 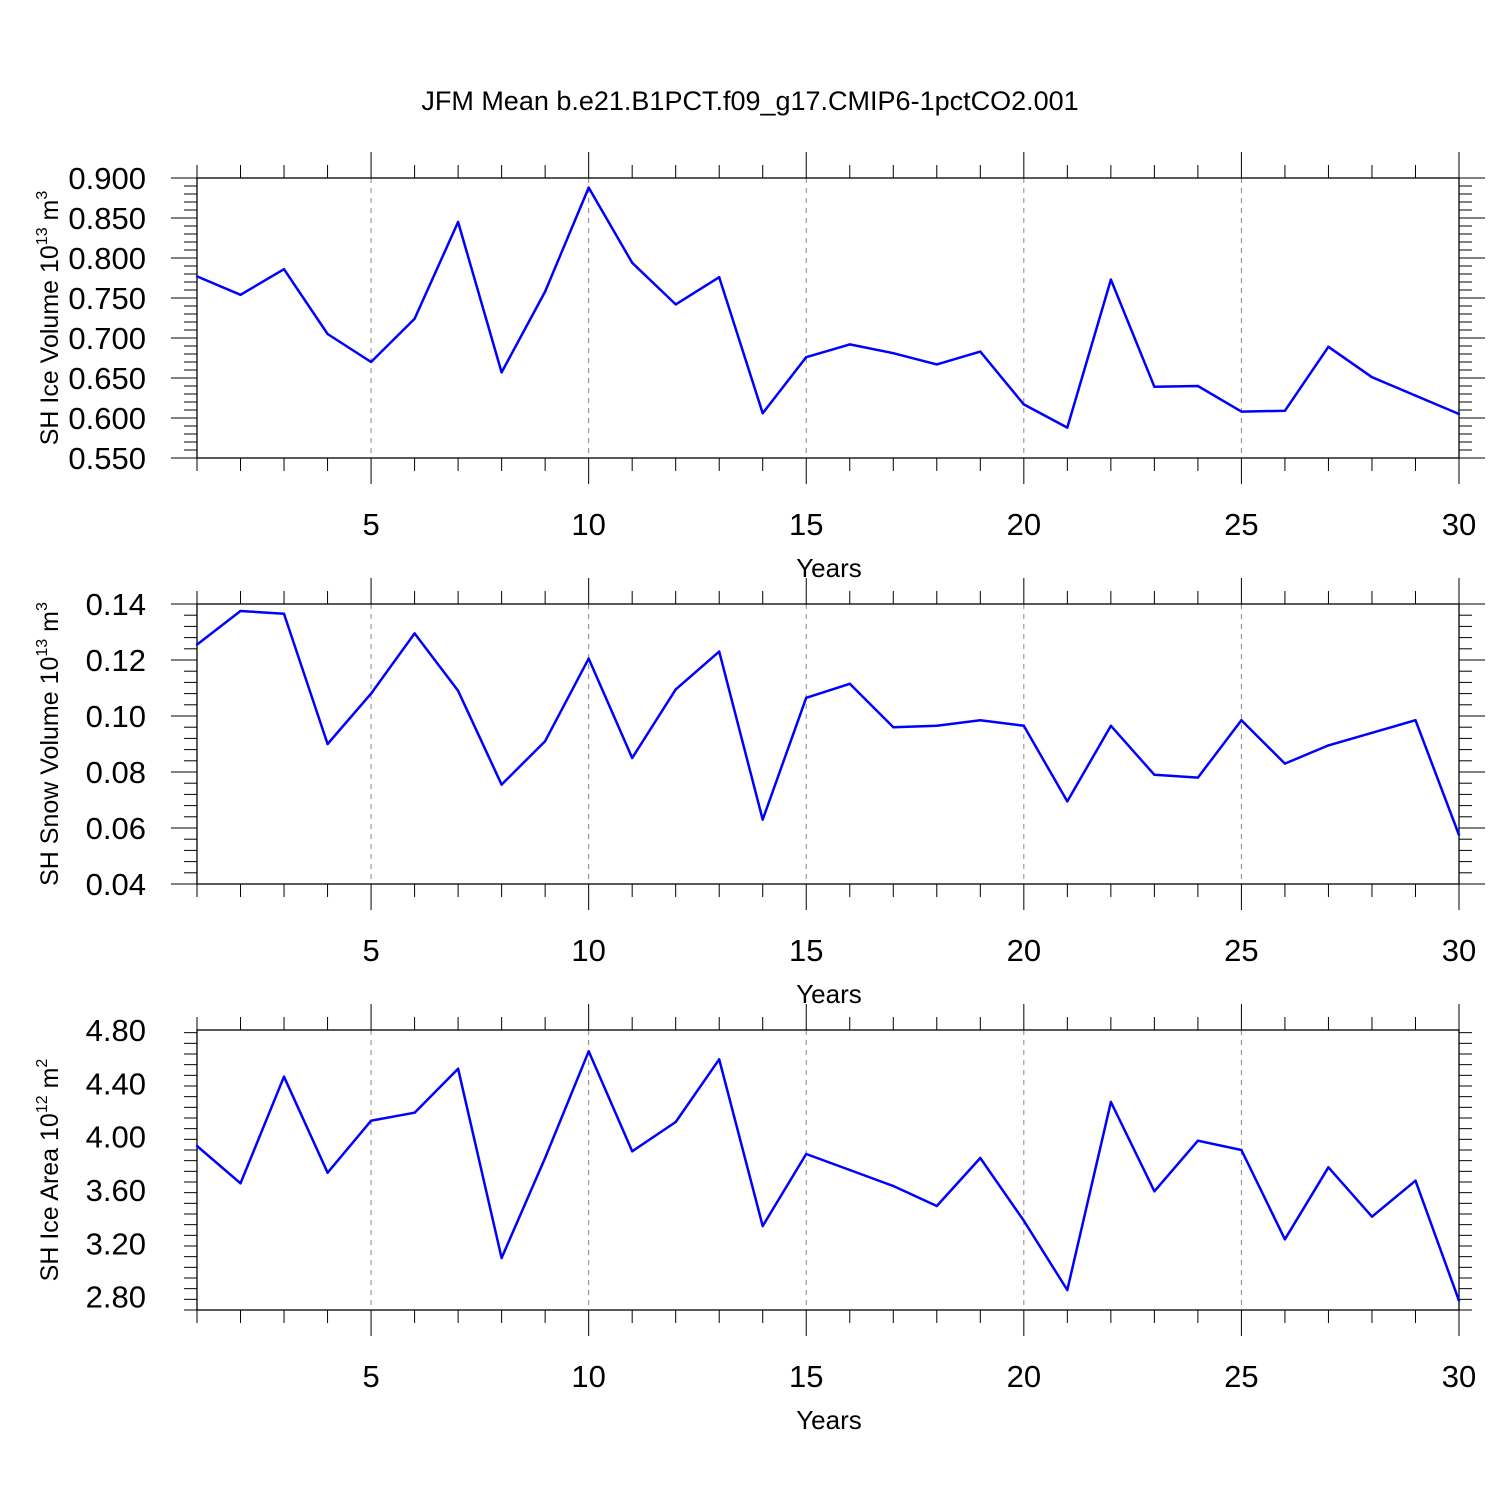 What do you see at coordinates (42, 1104) in the screenshot?
I see `y-axis-label-part: 12` at bounding box center [42, 1104].